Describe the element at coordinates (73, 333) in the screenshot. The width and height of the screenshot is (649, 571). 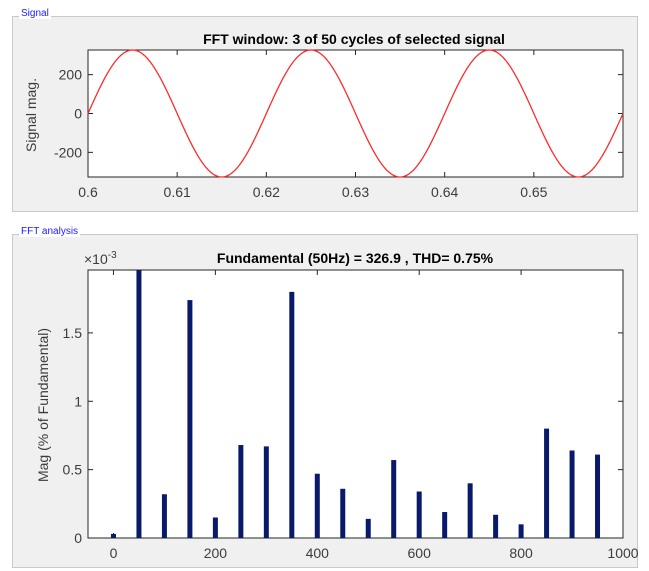
I see `fft-y-tick-label: 1.5` at that location.